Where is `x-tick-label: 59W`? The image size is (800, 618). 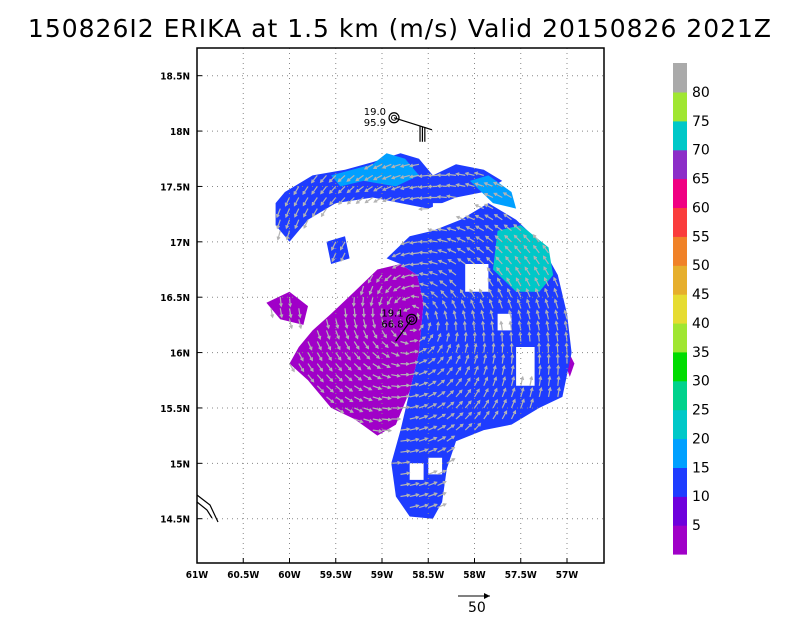 x-tick-label: 59W is located at coordinates (382, 575).